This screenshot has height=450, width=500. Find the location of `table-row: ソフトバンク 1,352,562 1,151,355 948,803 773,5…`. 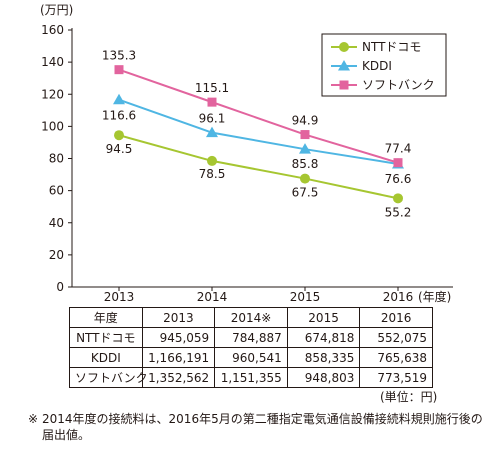

table-row: ソフトバンク 1,352,562 1,151,355 948,803 773,5… is located at coordinates (251, 377).